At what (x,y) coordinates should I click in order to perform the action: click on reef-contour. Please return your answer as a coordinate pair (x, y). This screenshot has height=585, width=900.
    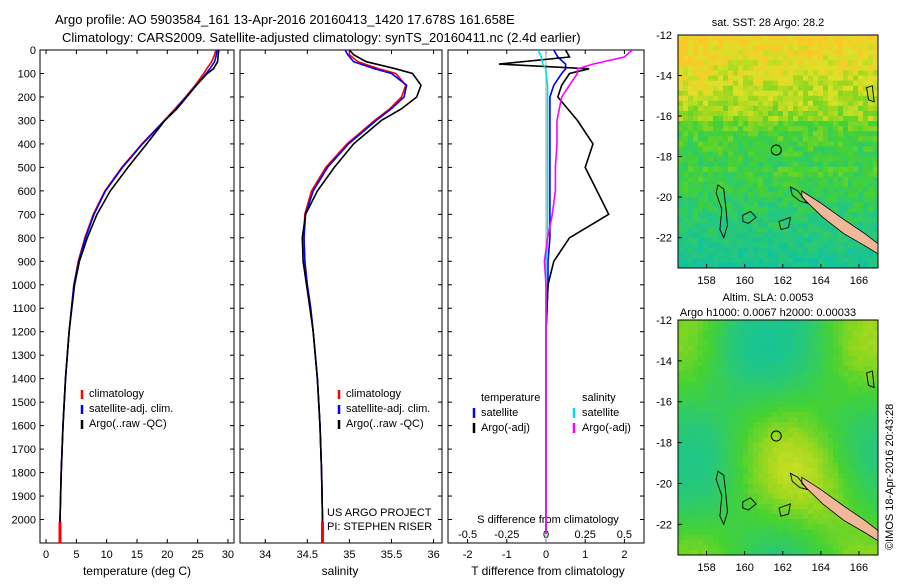
    Looking at the image, I should click on (799, 195).